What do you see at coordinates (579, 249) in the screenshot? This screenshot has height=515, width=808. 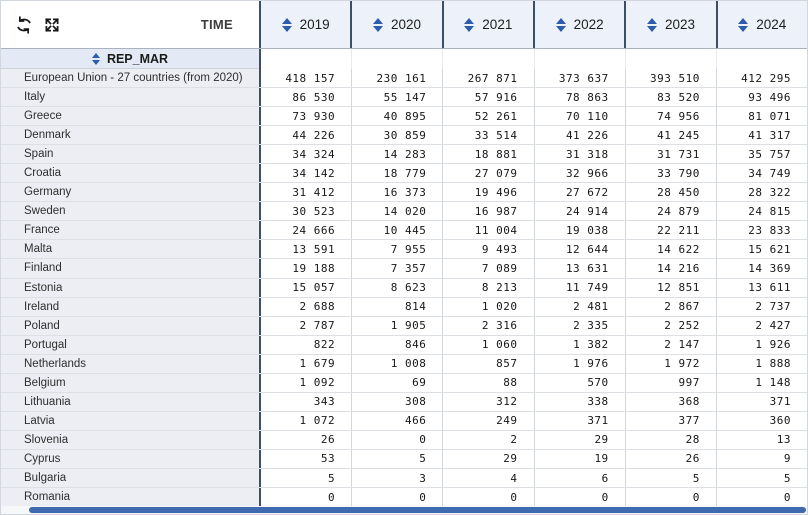 I see `data-cell: 12 644` at bounding box center [579, 249].